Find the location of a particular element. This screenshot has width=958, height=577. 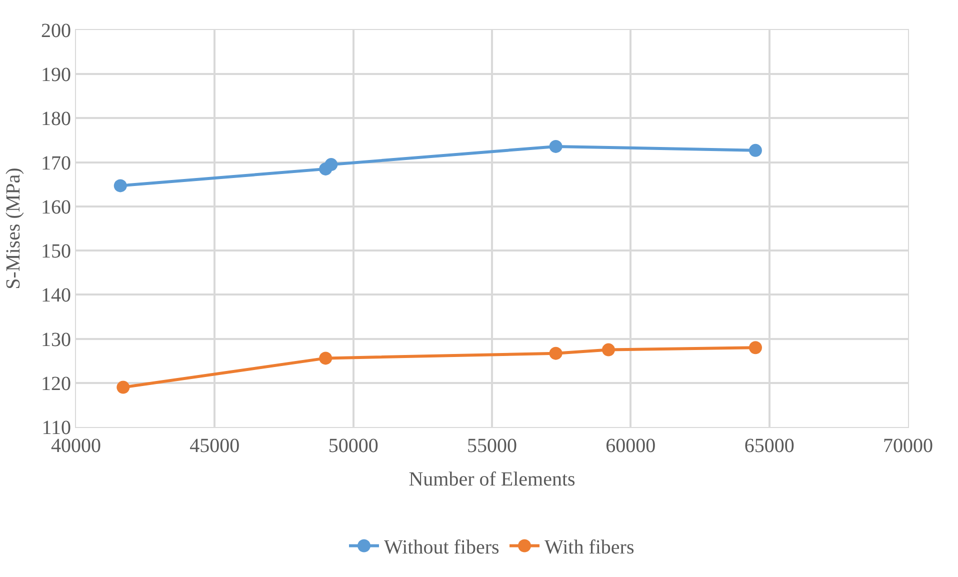

legend-label: With fibers is located at coordinates (589, 547).